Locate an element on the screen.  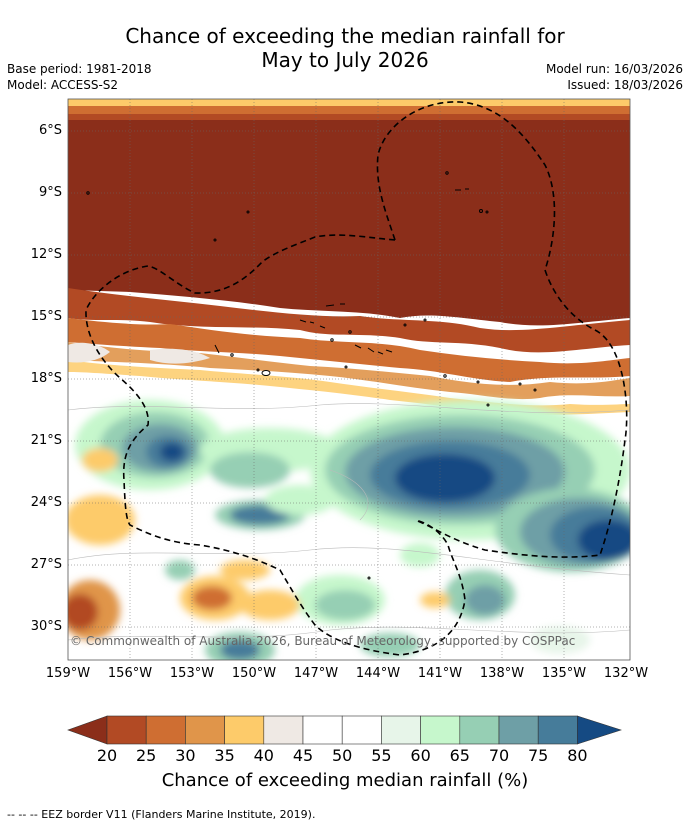
lat-tick: 24°S is located at coordinates (46, 502).